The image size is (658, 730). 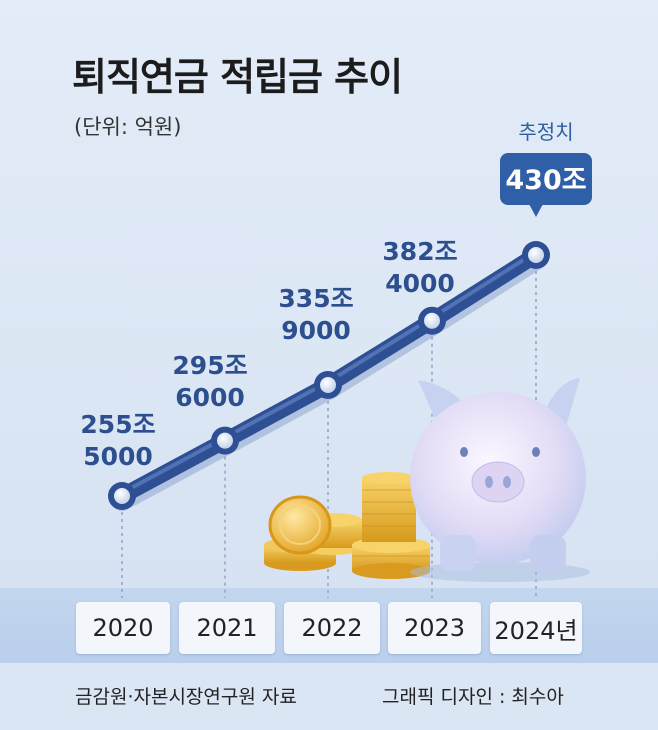 What do you see at coordinates (128, 127) in the screenshot?
I see `unit-note: (단위: 억원)` at bounding box center [128, 127].